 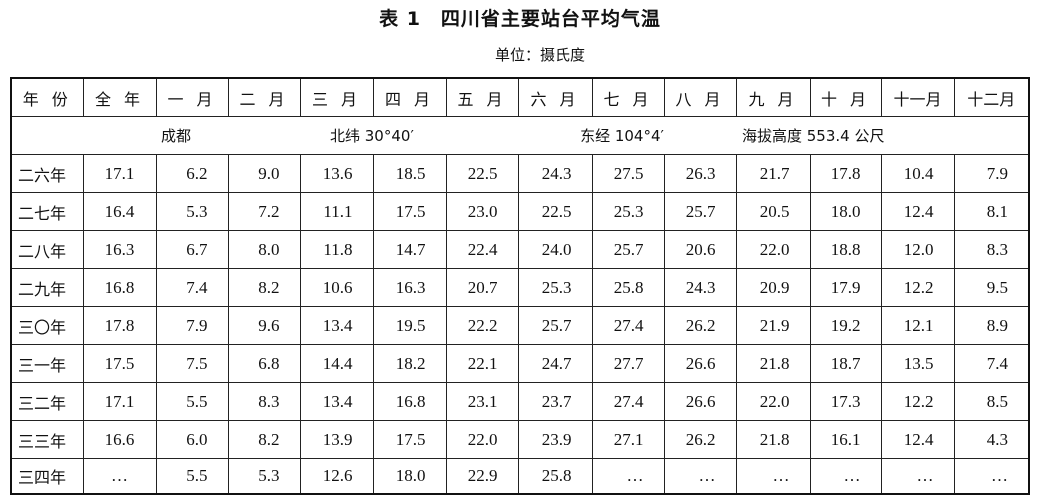 I want to click on month-cell: 6.0, so click(x=192, y=439).